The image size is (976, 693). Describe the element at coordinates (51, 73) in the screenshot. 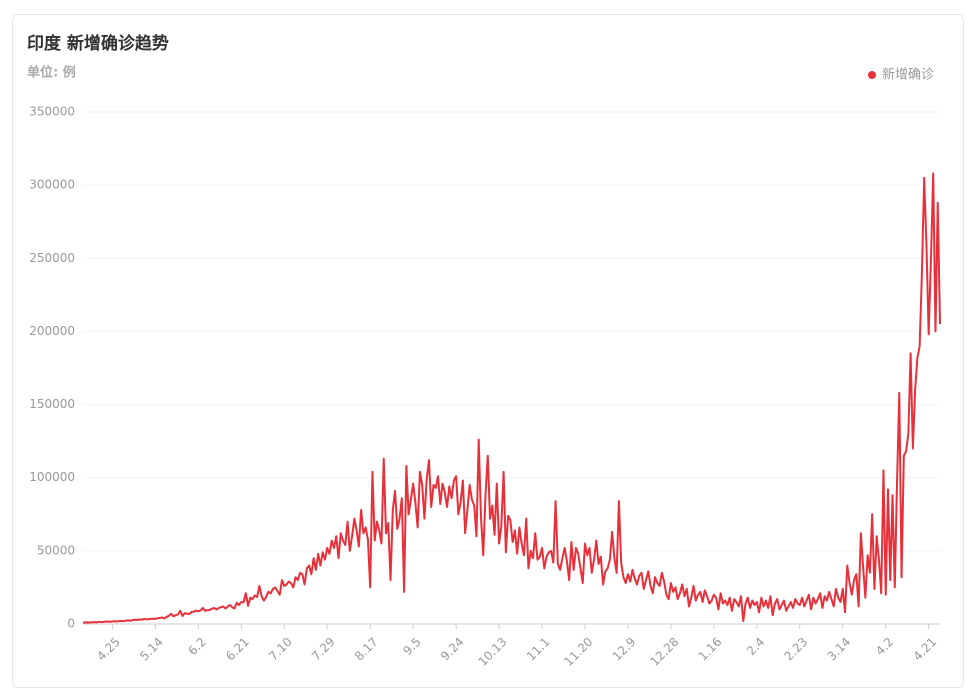

I see `chart-subtitle: 单位: 例` at that location.